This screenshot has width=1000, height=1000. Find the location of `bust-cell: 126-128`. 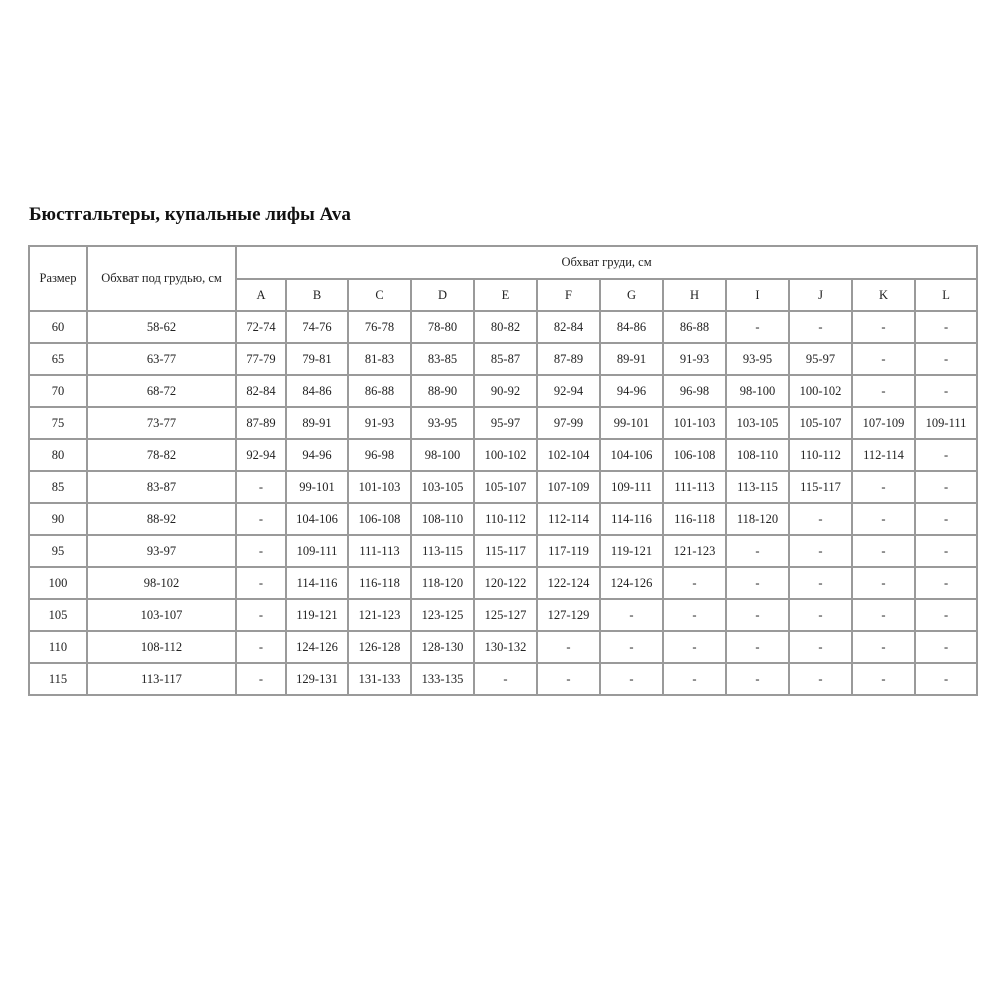

bust-cell: 126-128 is located at coordinates (379, 647).